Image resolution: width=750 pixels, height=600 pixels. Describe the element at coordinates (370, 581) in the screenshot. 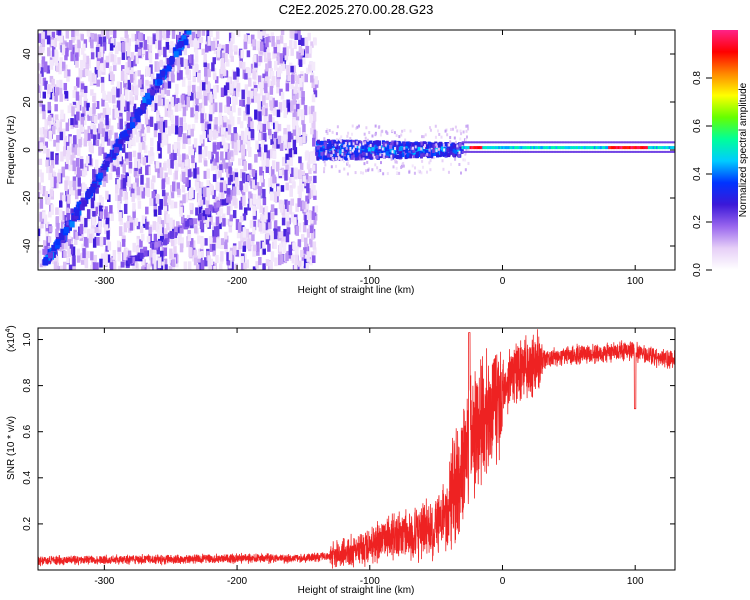

I see `snr-x-tick-label: -100` at that location.